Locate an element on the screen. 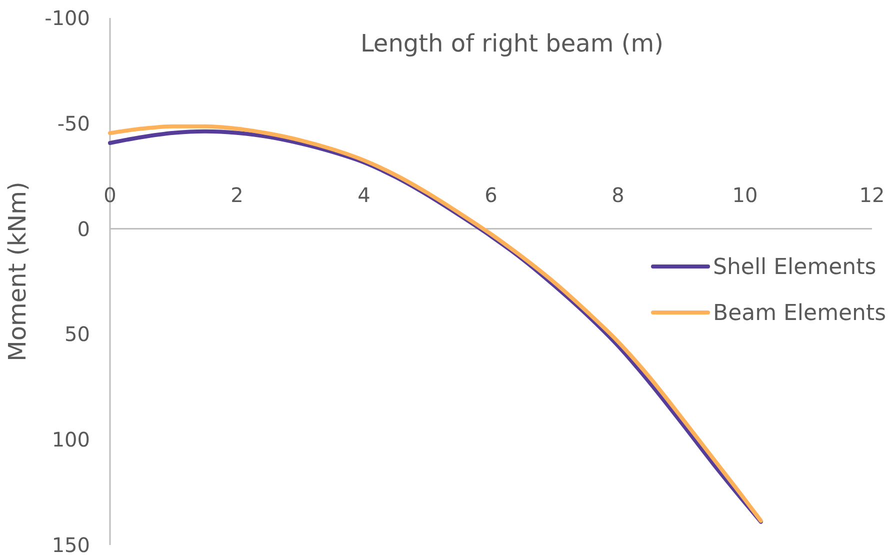 Image resolution: width=888 pixels, height=555 pixels. x-tick-label: 4 is located at coordinates (364, 194).